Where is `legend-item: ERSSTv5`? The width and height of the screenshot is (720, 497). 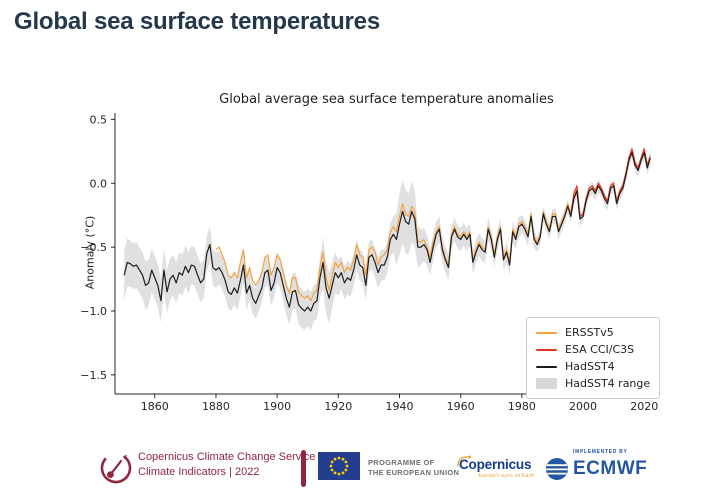
legend-item: ERSSTv5 is located at coordinates (593, 332).